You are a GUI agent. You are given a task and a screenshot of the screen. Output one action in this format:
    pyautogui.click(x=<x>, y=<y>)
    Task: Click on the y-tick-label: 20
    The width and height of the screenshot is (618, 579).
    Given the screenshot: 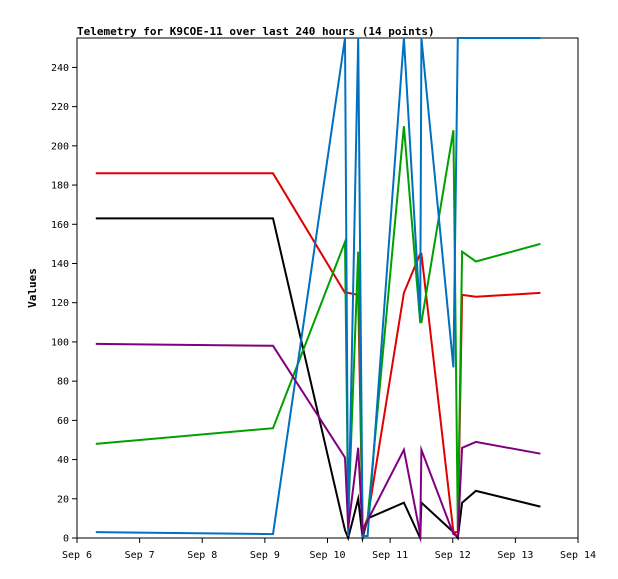 What is the action you would take?
    pyautogui.click(x=63, y=499)
    